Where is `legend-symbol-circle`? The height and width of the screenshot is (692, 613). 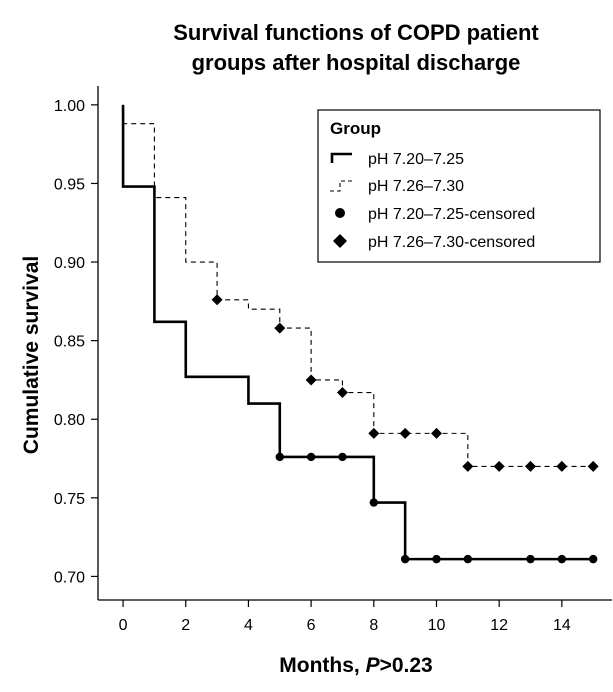 legend-symbol-circle is located at coordinates (340, 213).